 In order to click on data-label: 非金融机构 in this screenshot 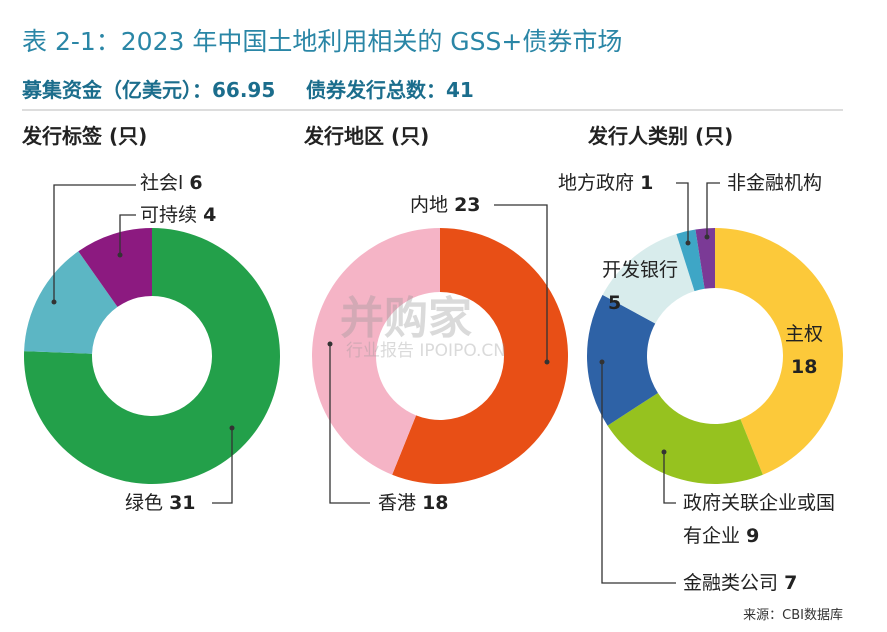, I will do `click(774, 183)`.